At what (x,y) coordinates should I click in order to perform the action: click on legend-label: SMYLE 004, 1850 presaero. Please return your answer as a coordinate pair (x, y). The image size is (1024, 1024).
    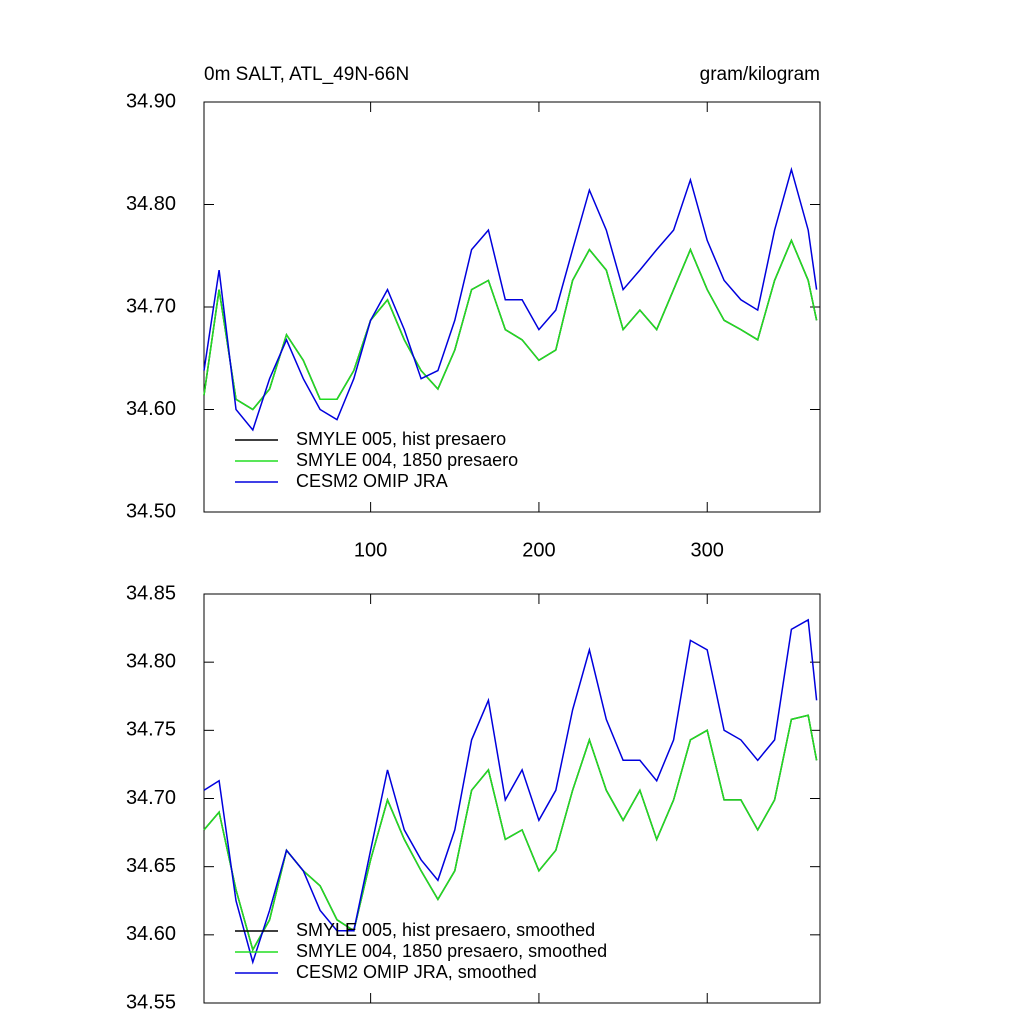
    Looking at the image, I should click on (407, 460).